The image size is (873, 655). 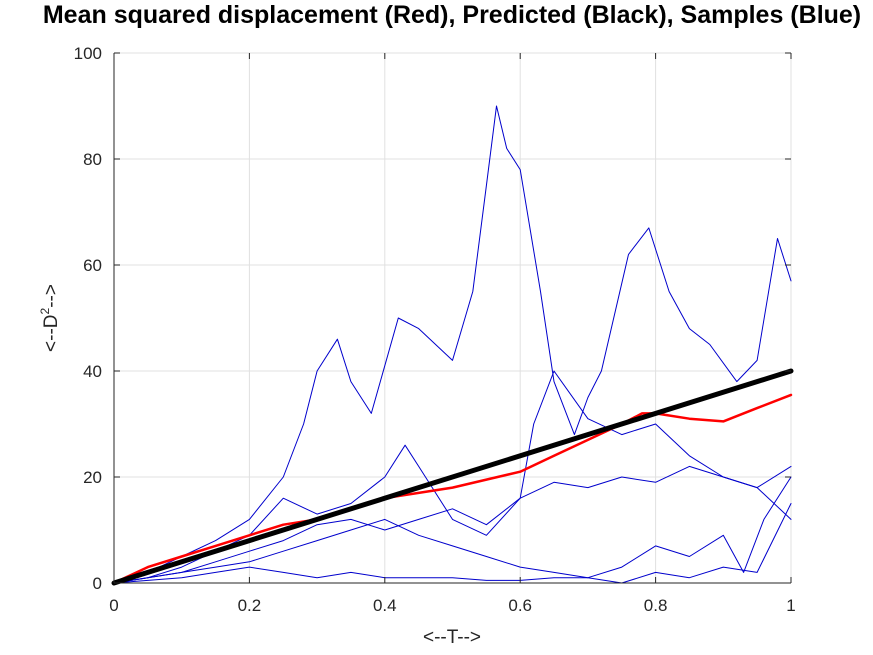 I want to click on x-tick-label: 0.2, so click(x=250, y=605).